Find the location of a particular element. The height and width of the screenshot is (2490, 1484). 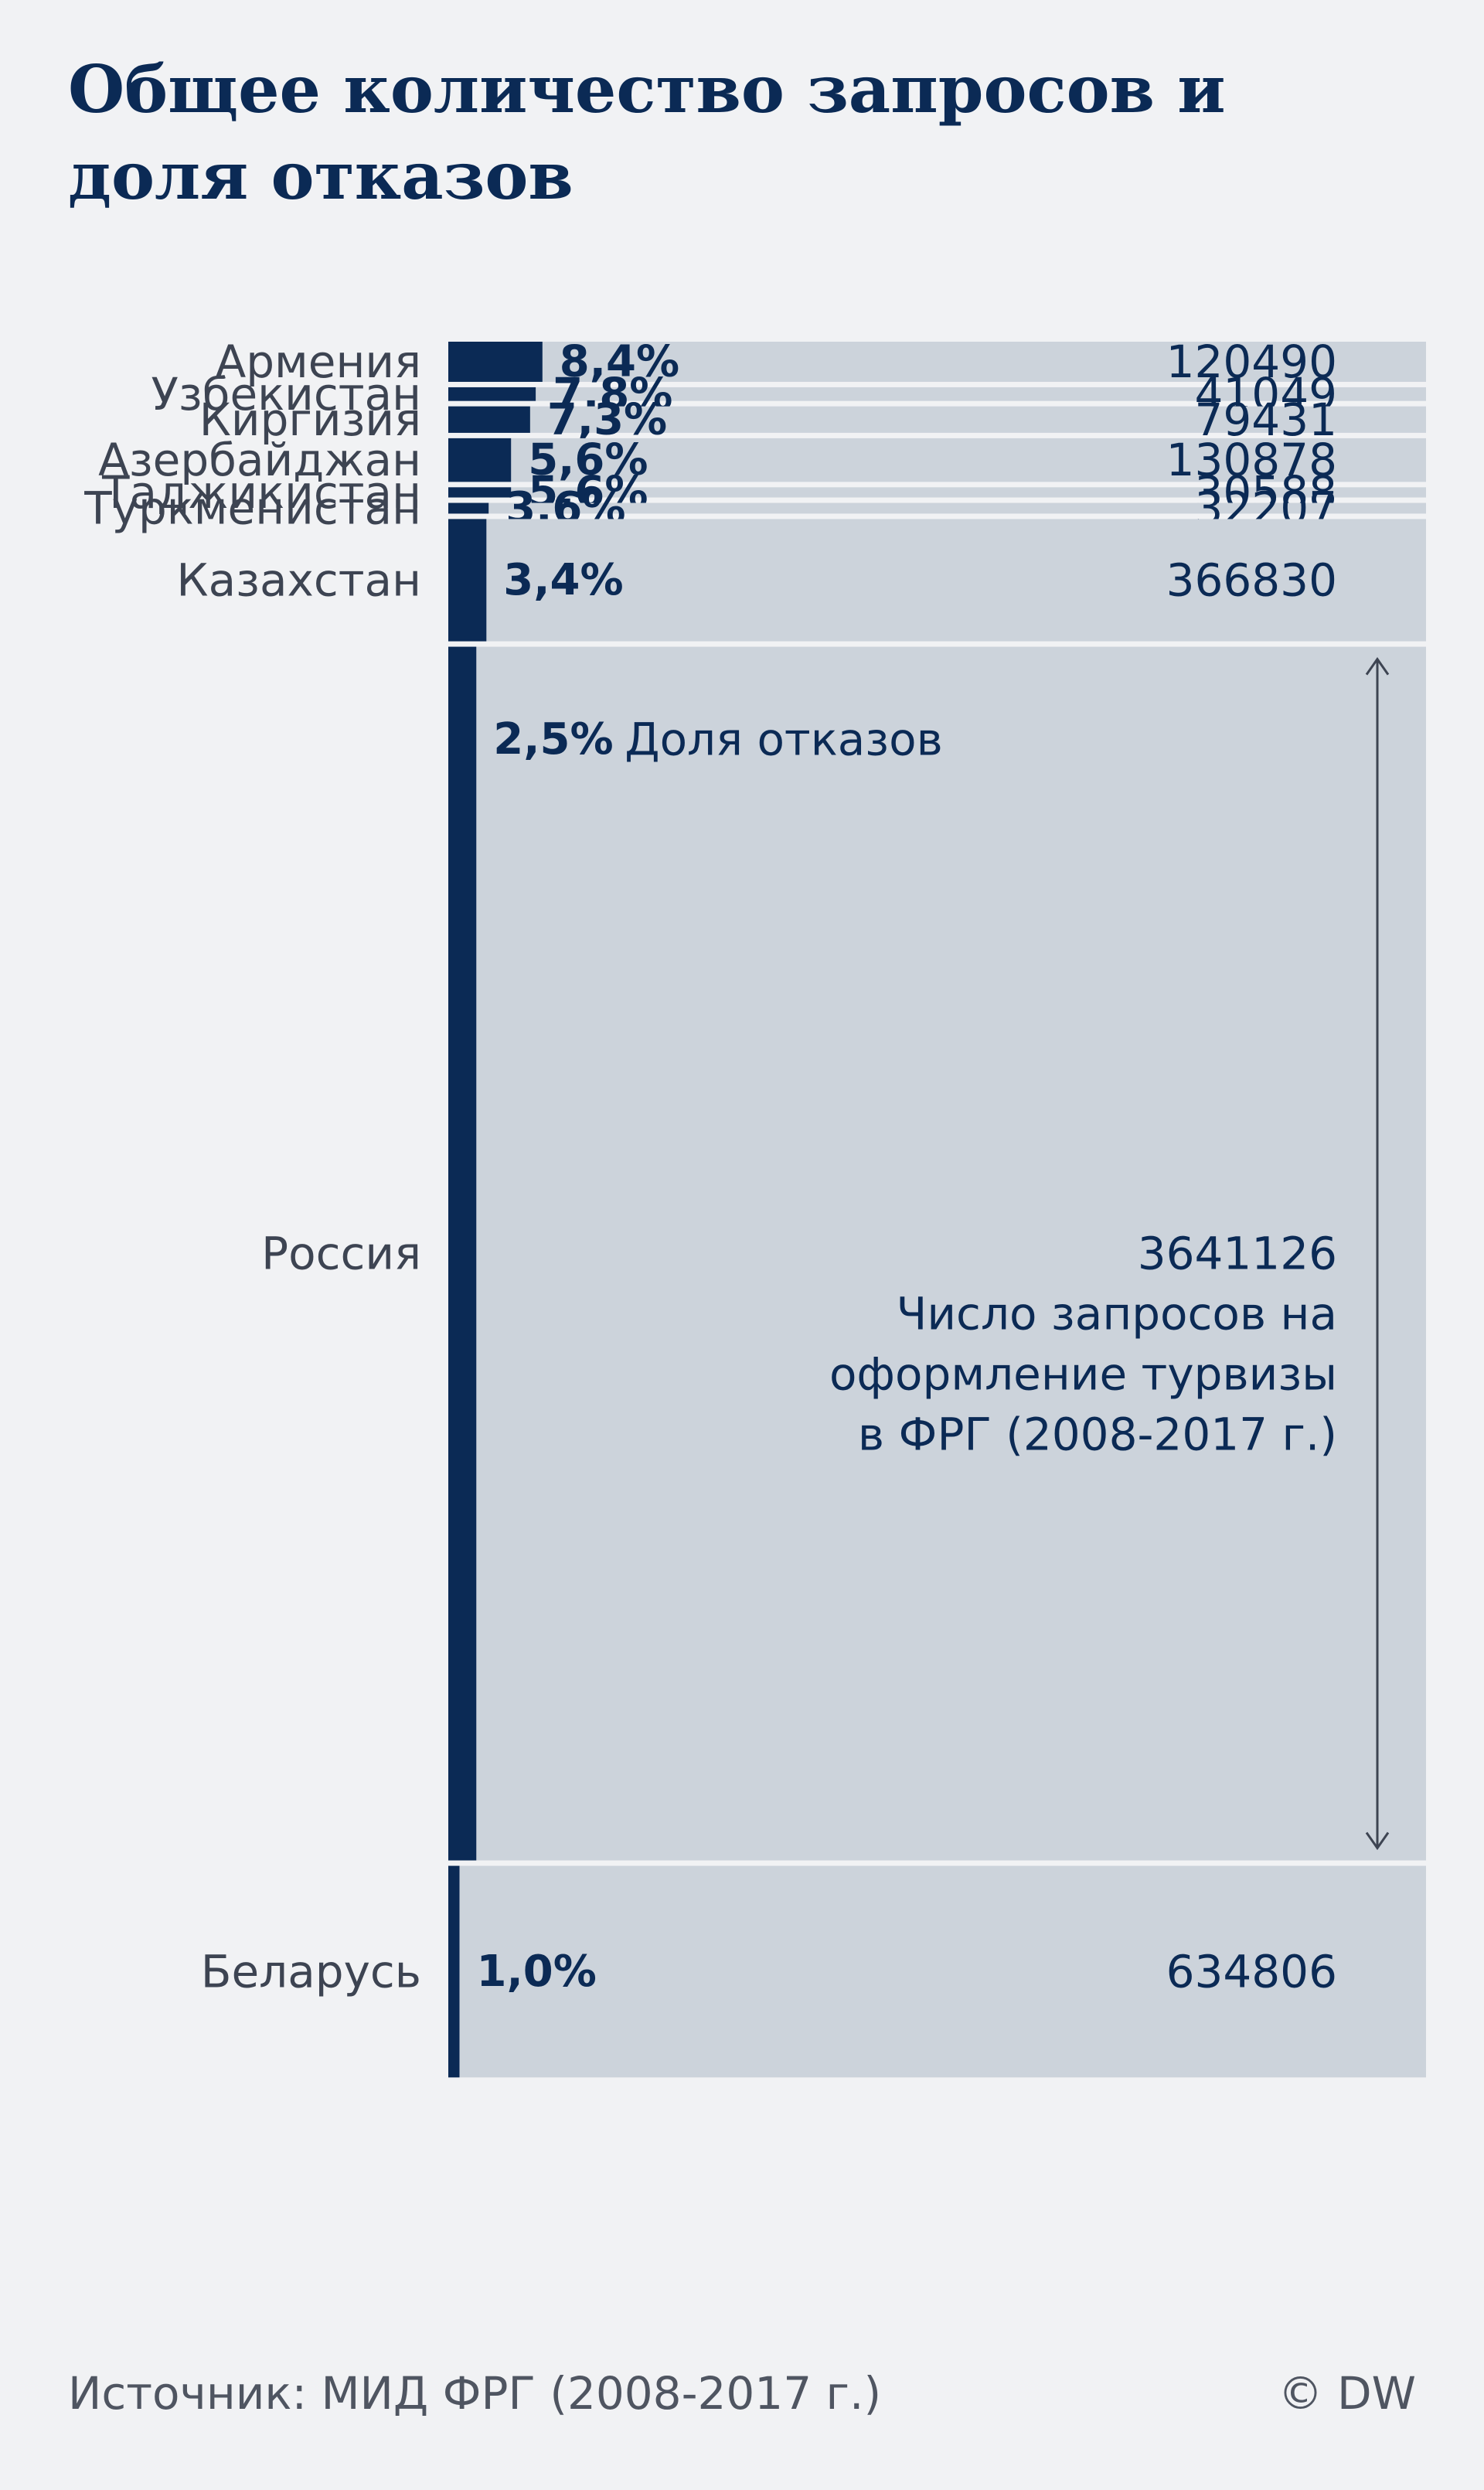

country-label-6: Казахстан is located at coordinates (298, 580).